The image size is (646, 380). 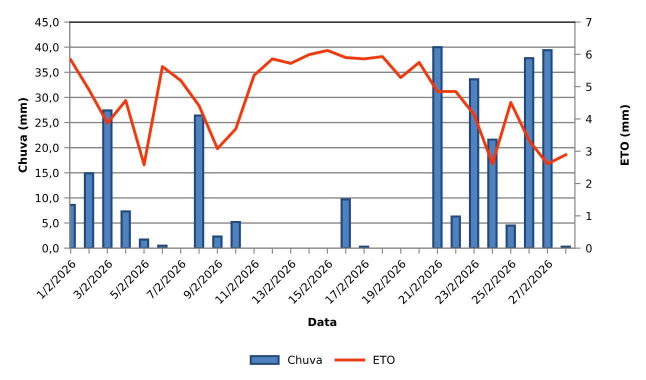 I want to click on y-tick-label: 10,0, so click(x=47, y=199).